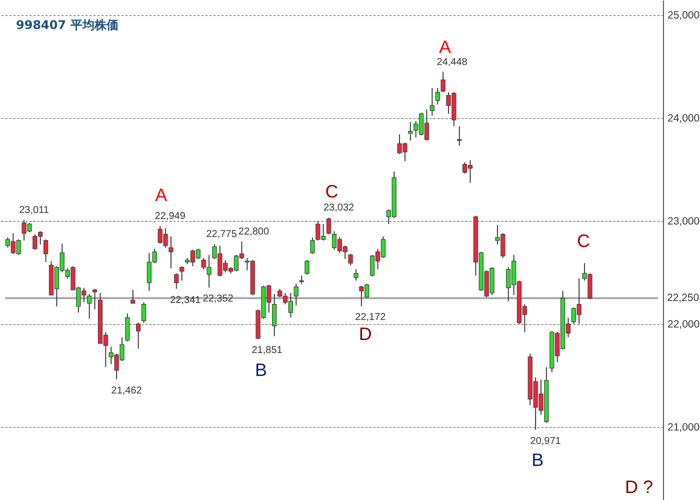 The height and width of the screenshot is (500, 700). What do you see at coordinates (452, 62) in the screenshot?
I see `annotation: 24,448` at bounding box center [452, 62].